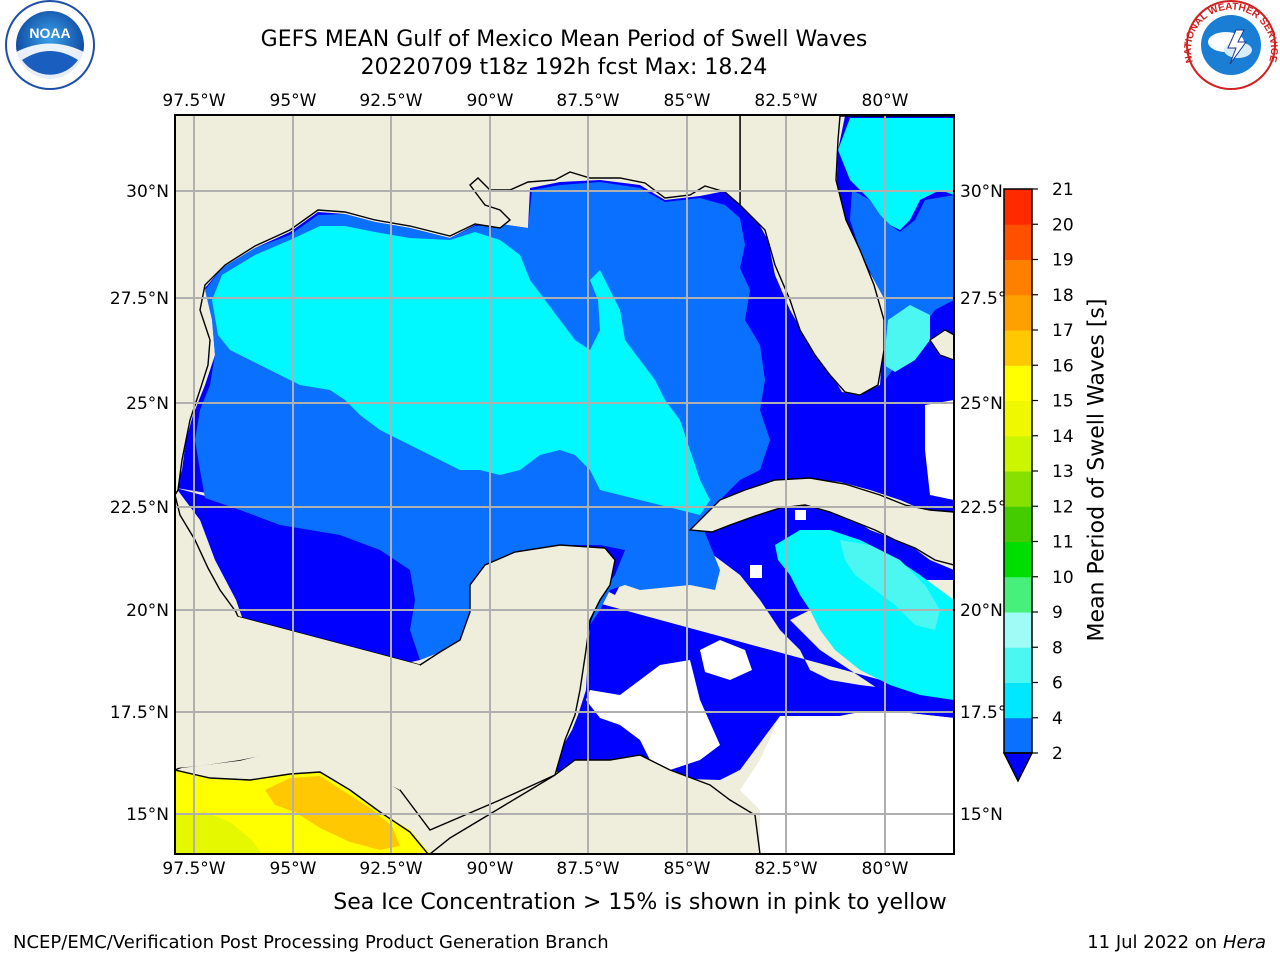  What do you see at coordinates (1063, 578) in the screenshot?
I see `colorbar-tick-label: 10` at bounding box center [1063, 578].